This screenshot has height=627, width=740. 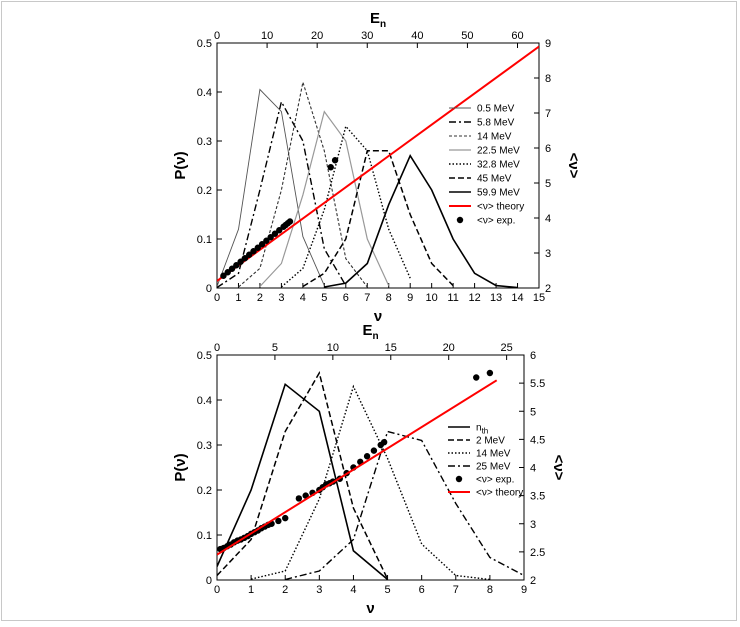 I want to click on y2-tick-label: 5, so click(x=533, y=412).